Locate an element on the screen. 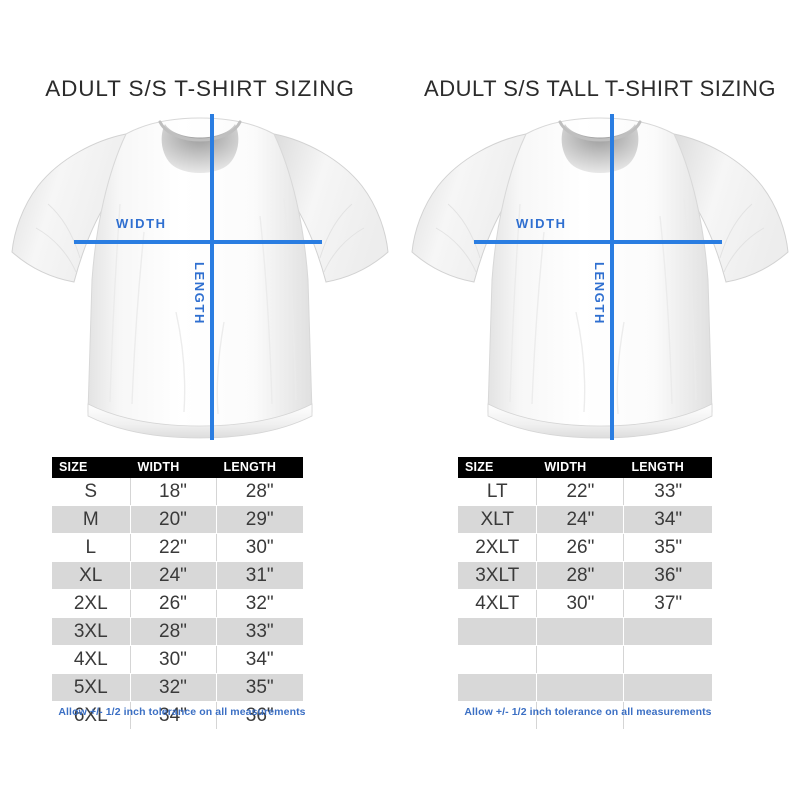 This screenshot has width=800, height=800. table-row: XLT 24" 34" is located at coordinates (585, 519).